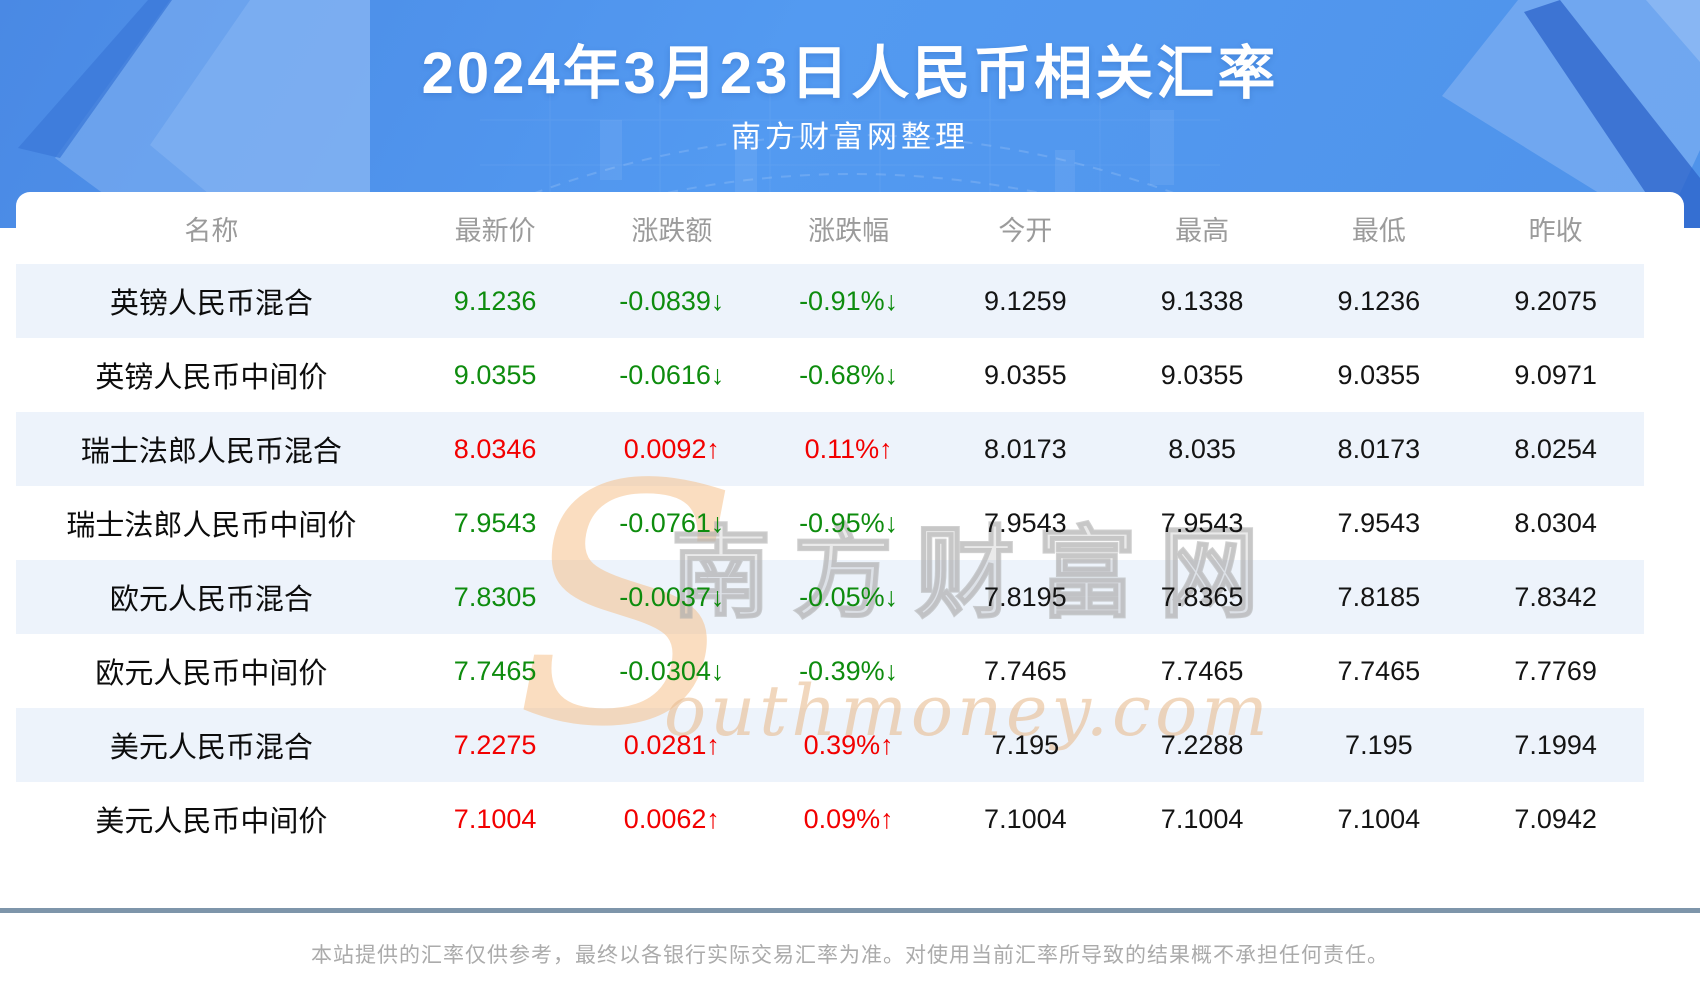 This screenshot has height=1000, width=1700. What do you see at coordinates (495, 374) in the screenshot?
I see `latest-price-cell: 9.0355` at bounding box center [495, 374].